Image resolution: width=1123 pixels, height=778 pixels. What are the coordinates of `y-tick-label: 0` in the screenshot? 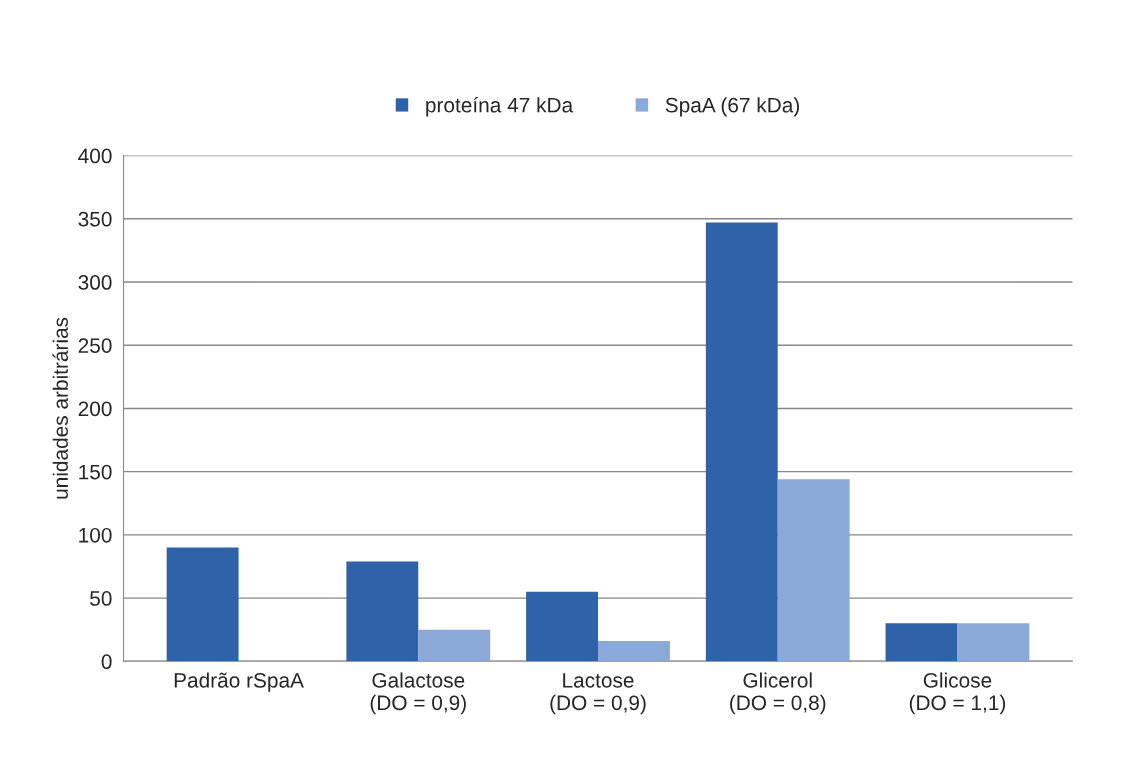 It's located at (106, 662).